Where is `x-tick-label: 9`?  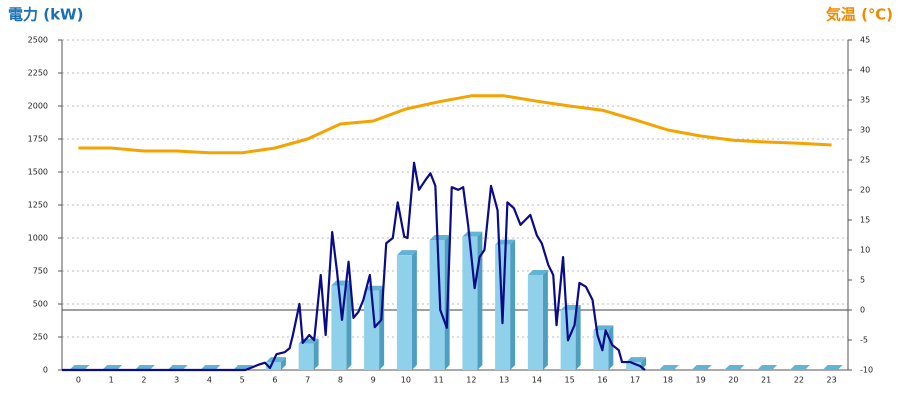 x-tick-label: 9 is located at coordinates (373, 380).